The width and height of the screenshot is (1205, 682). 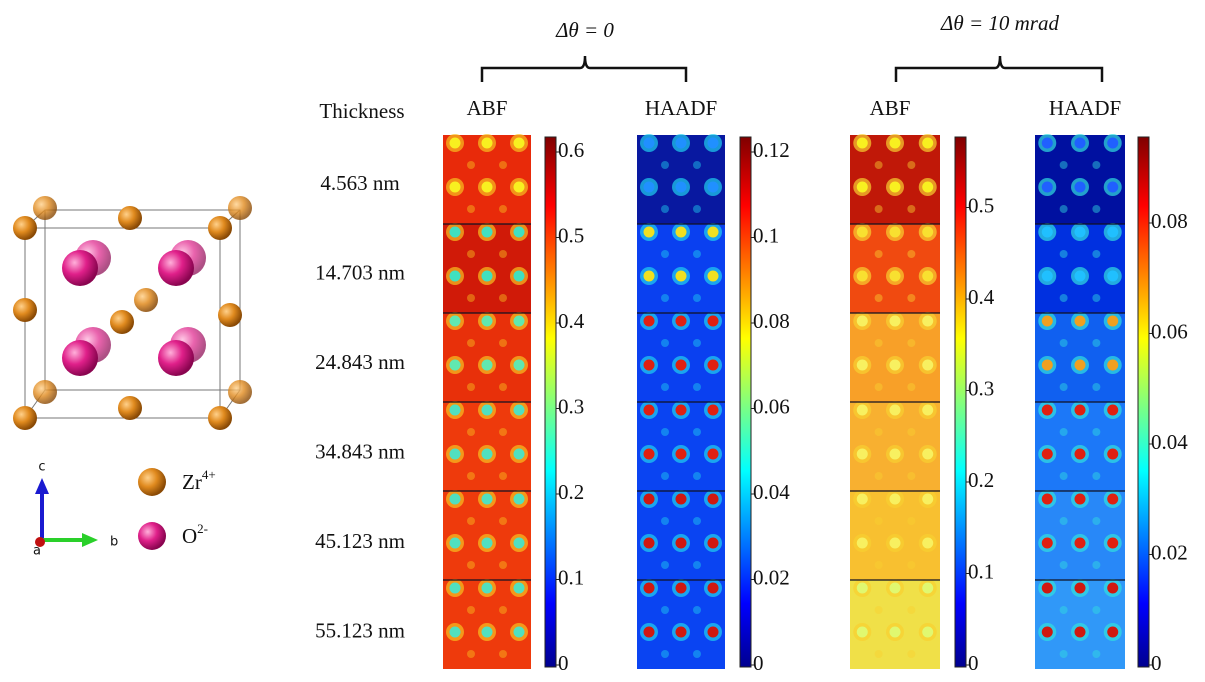 What do you see at coordinates (177, 508) in the screenshot?
I see `legend: Zr4+ O2-` at bounding box center [177, 508].